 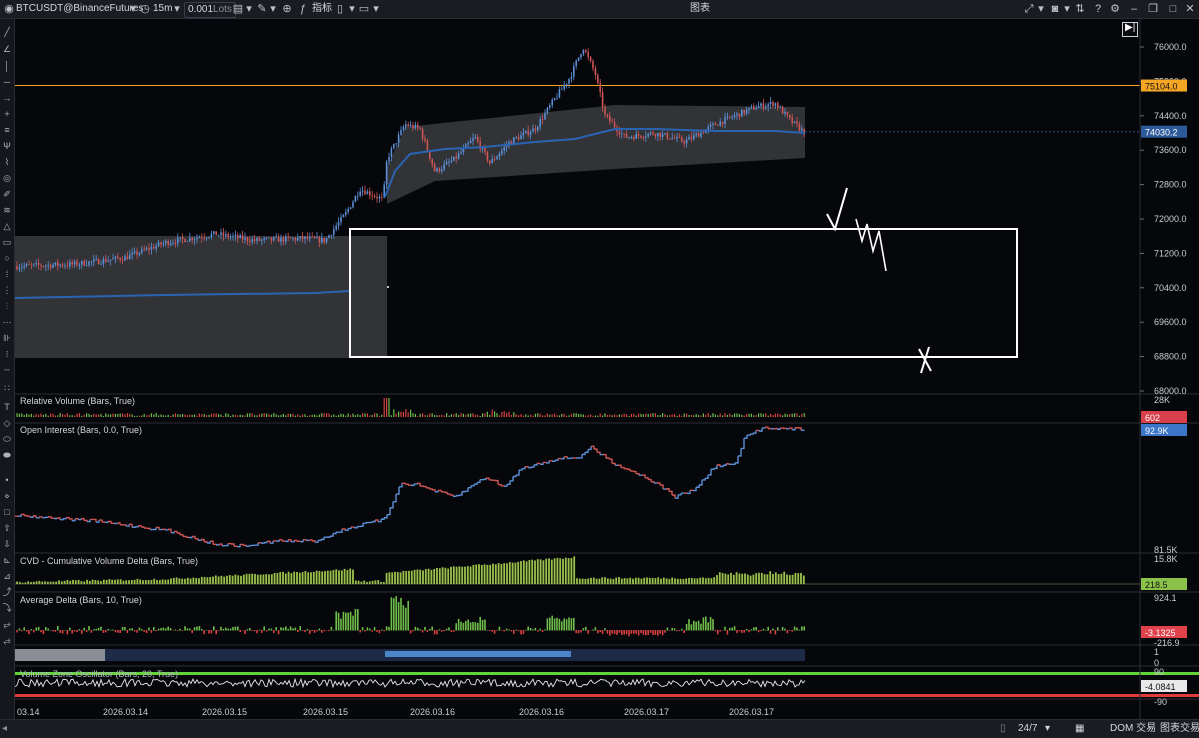 What do you see at coordinates (7, 290) in the screenshot?
I see `fib-fan-icon: ⋮` at bounding box center [7, 290].